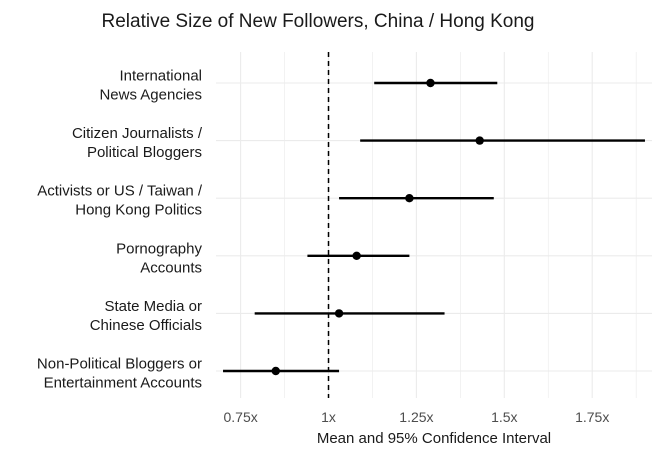 The image size is (652, 452). Describe the element at coordinates (123, 383) in the screenshot. I see `y-category-label-line: Entertainment Accounts` at that location.